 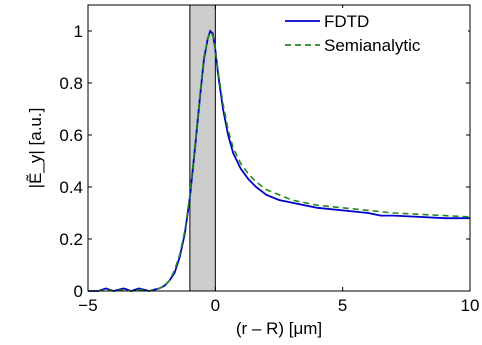 What do you see at coordinates (78, 31) in the screenshot?
I see `y-tick-label: 1` at bounding box center [78, 31].